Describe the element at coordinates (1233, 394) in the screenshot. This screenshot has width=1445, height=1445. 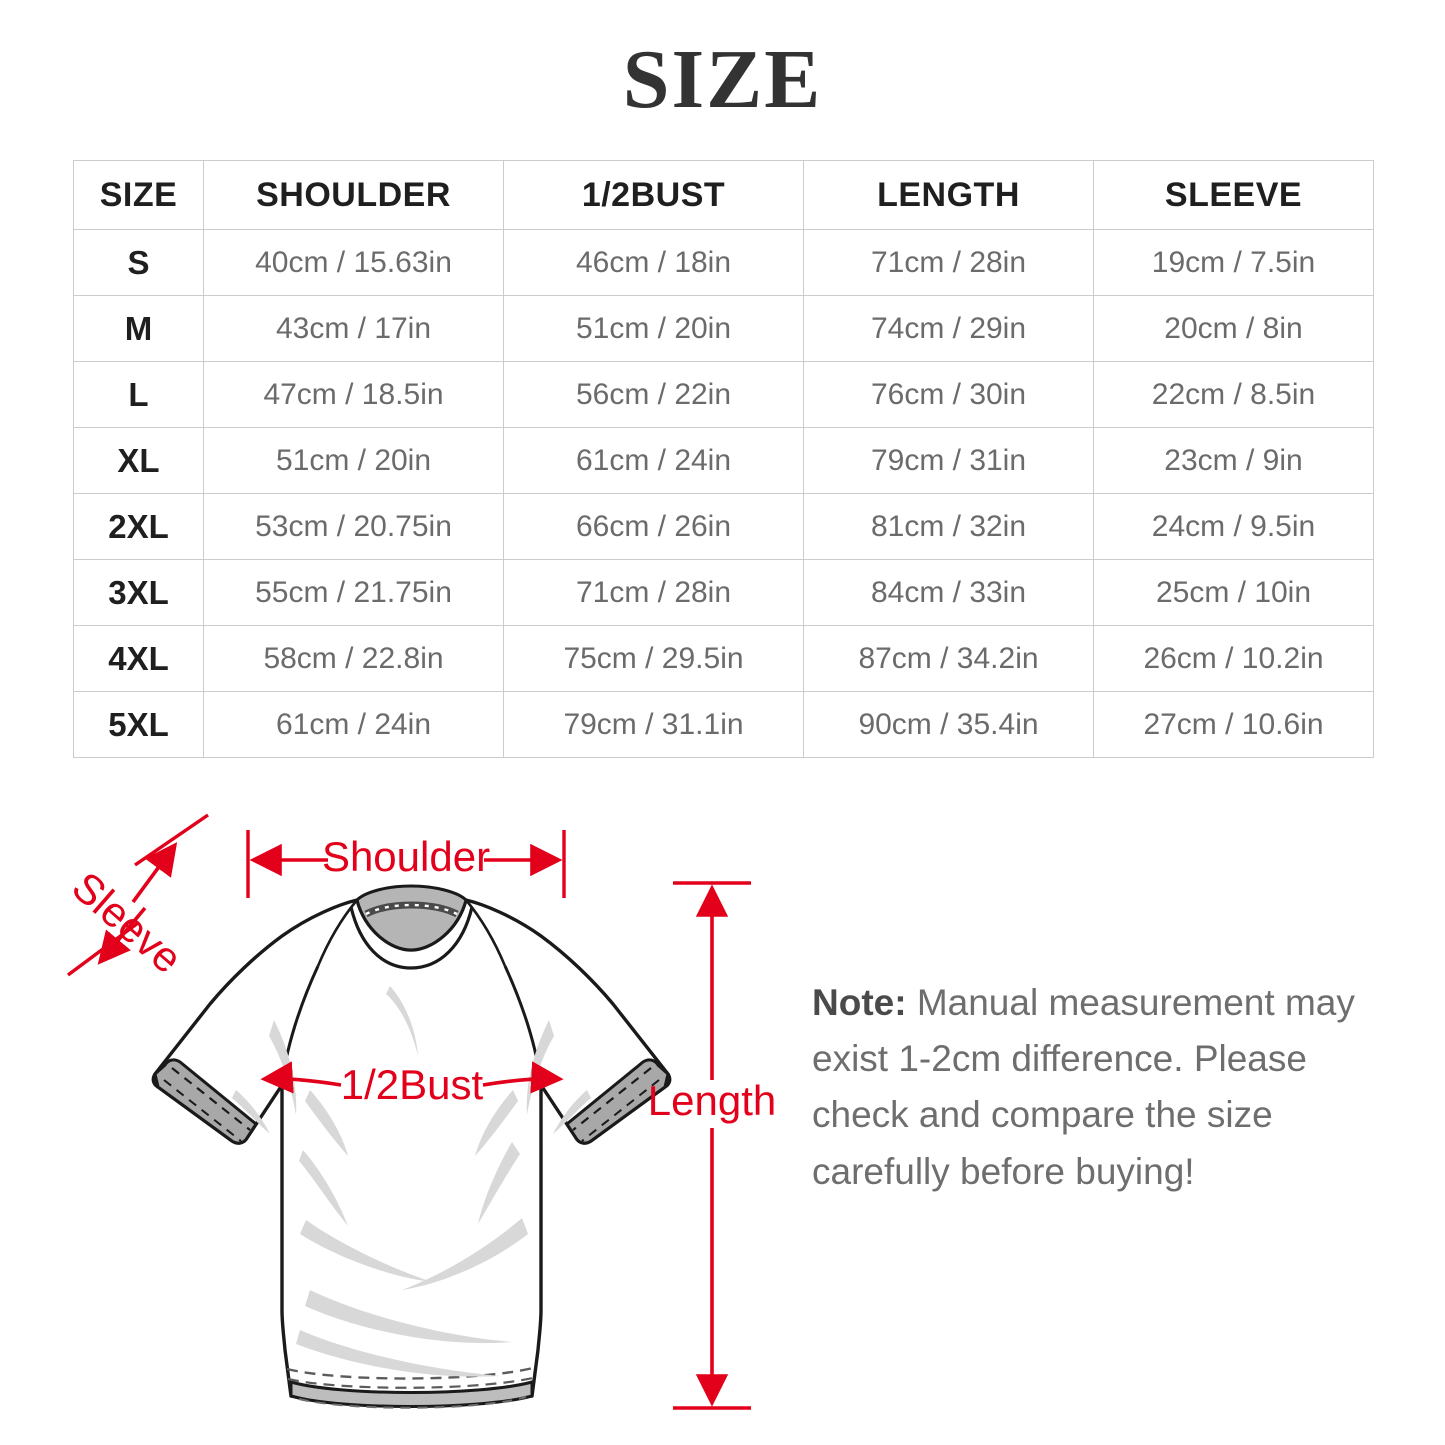
I see `cell-sleeve: 22cm / 8.5in` at that location.